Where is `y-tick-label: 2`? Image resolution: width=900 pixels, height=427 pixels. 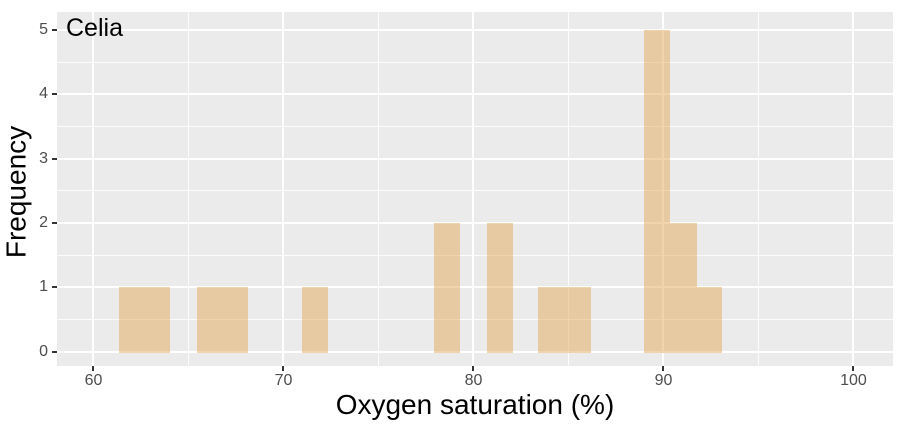 y-tick-label: 2 is located at coordinates (43, 223).